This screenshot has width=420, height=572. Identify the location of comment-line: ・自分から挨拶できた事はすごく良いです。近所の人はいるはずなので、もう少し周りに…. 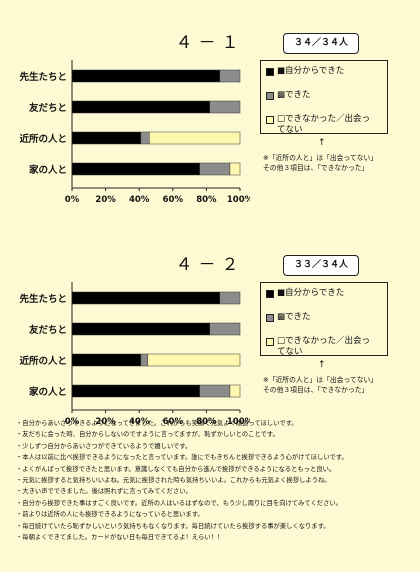
(179, 503).